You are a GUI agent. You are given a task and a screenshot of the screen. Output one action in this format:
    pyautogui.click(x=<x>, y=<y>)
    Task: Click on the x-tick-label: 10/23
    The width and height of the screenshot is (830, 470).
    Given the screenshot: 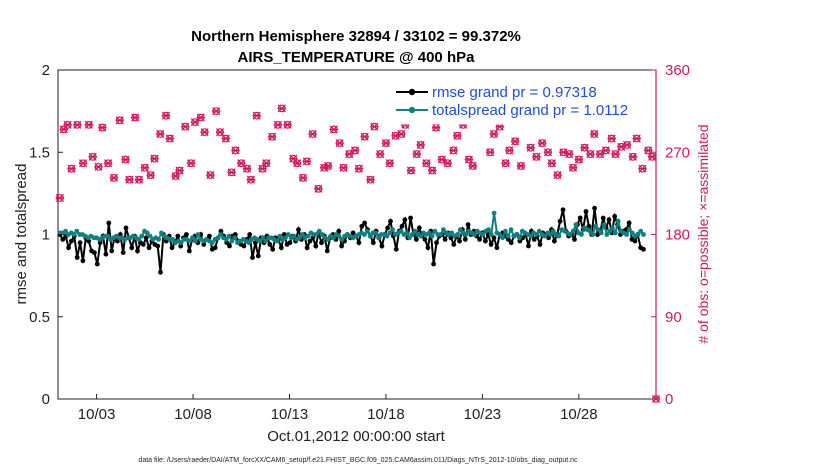 What is the action you would take?
    pyautogui.click(x=483, y=414)
    